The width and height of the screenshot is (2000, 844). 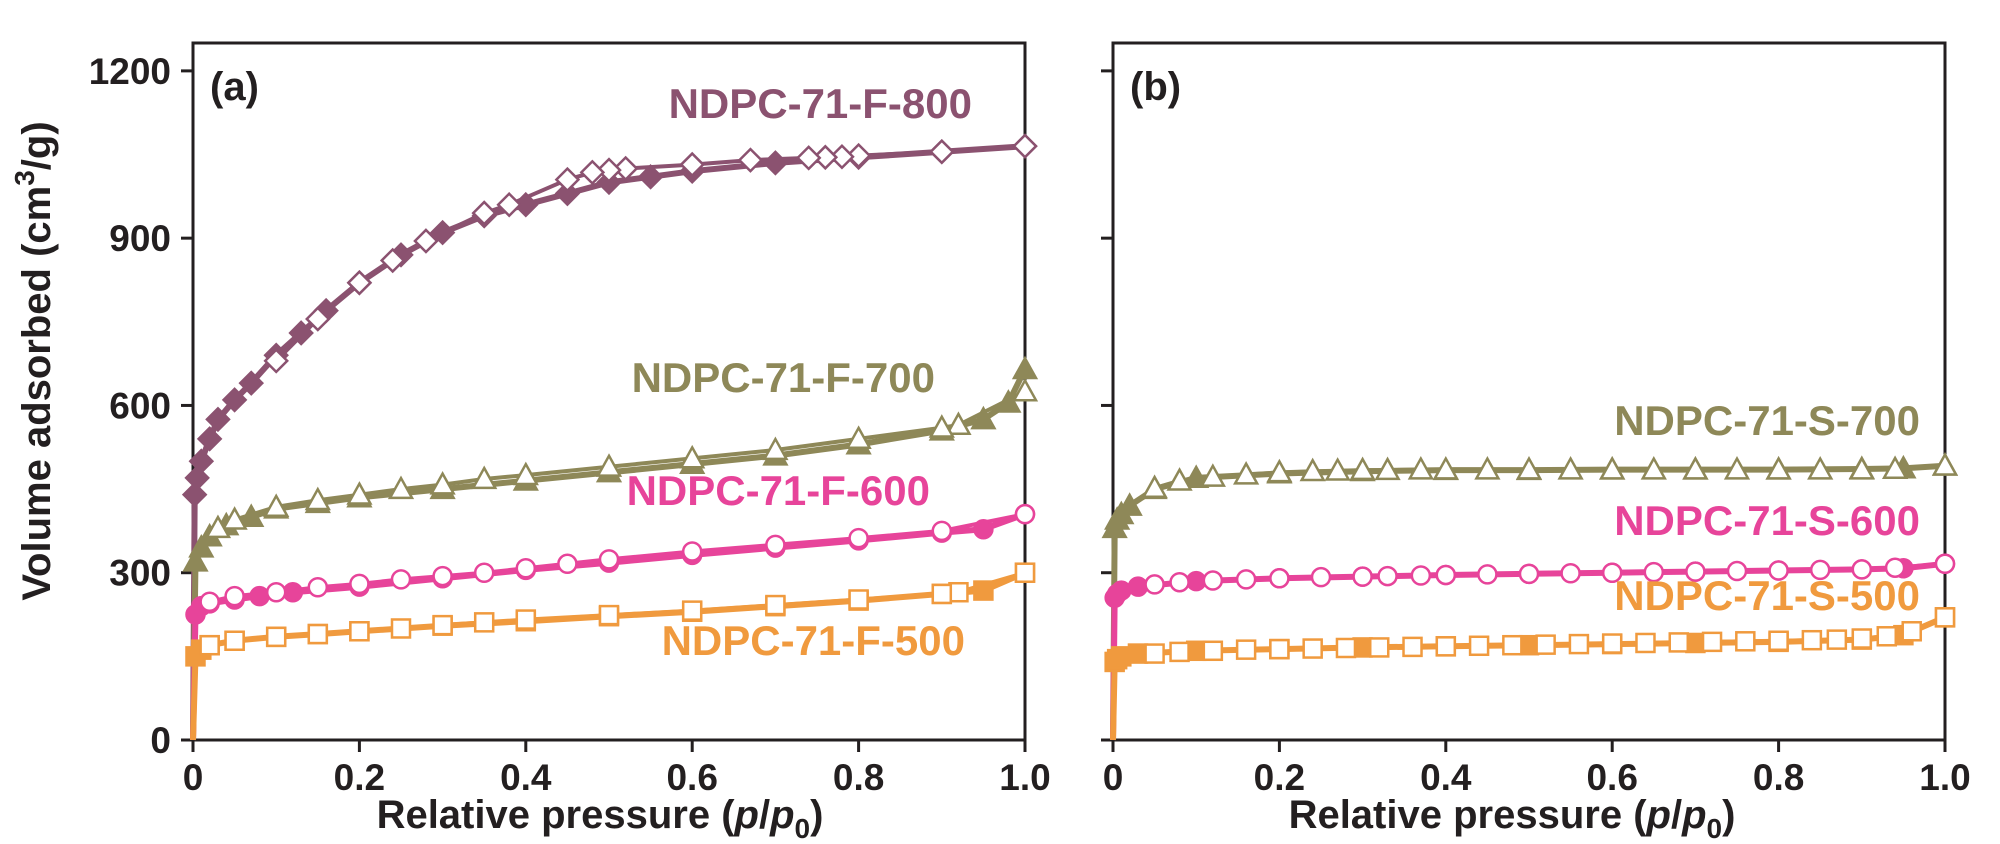 I want to click on series-label: NDPC-71-S-700, so click(x=1767, y=420).